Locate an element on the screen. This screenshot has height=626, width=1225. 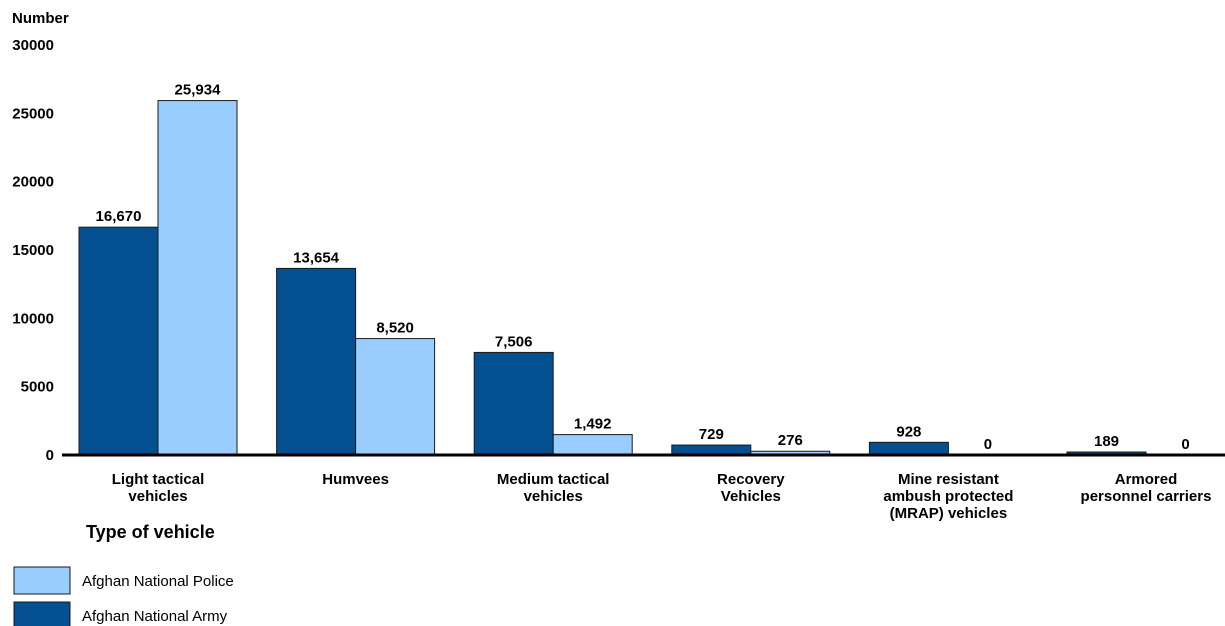
data-label: 7,506 is located at coordinates (514, 341).